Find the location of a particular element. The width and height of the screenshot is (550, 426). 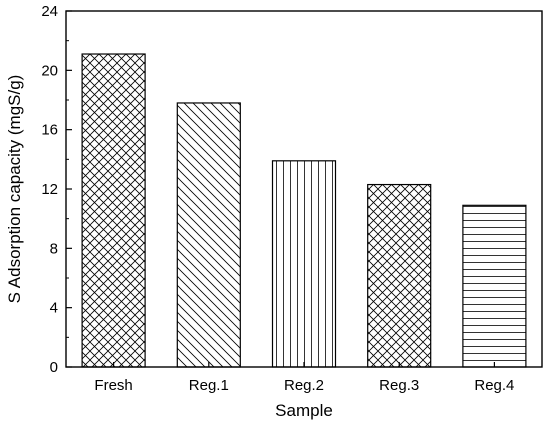

y-tick-label: 24 is located at coordinates (49, 11).